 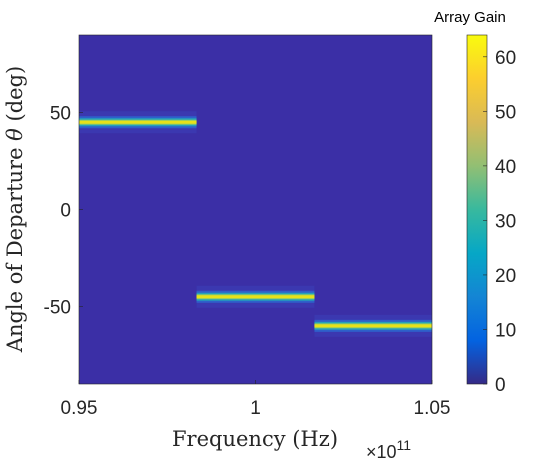 I want to click on x-exponent-label: ×10¹¹, so click(x=388, y=449).